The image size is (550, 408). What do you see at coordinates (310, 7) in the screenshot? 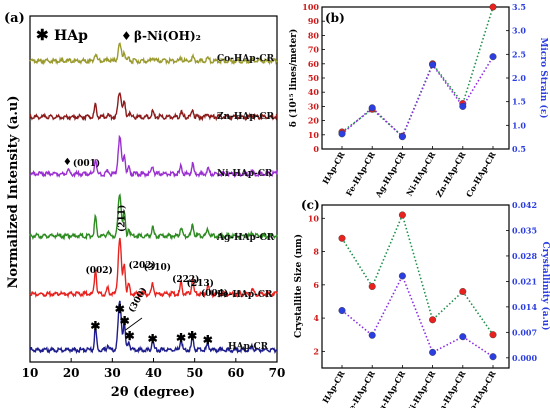
I see `left-tick-label: 100` at bounding box center [310, 7].